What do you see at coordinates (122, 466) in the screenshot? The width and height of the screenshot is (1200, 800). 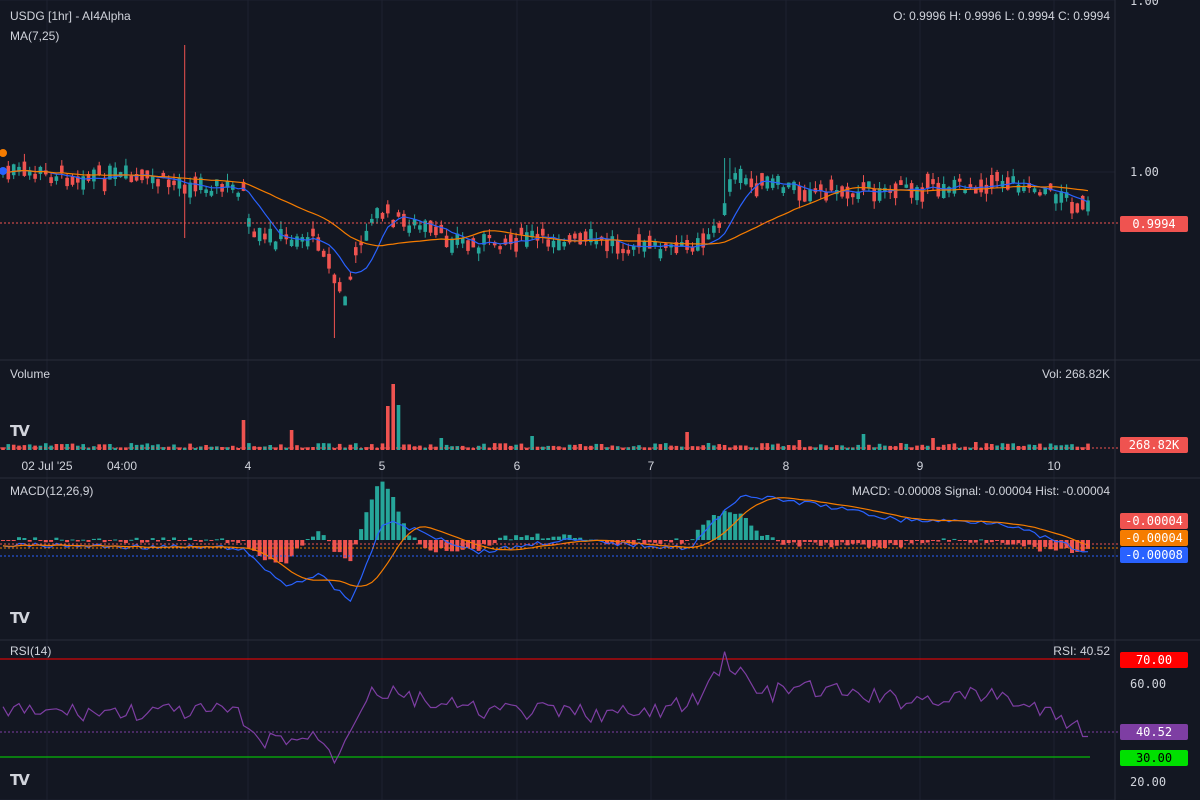 I see `time-tick: 04:00` at bounding box center [122, 466].